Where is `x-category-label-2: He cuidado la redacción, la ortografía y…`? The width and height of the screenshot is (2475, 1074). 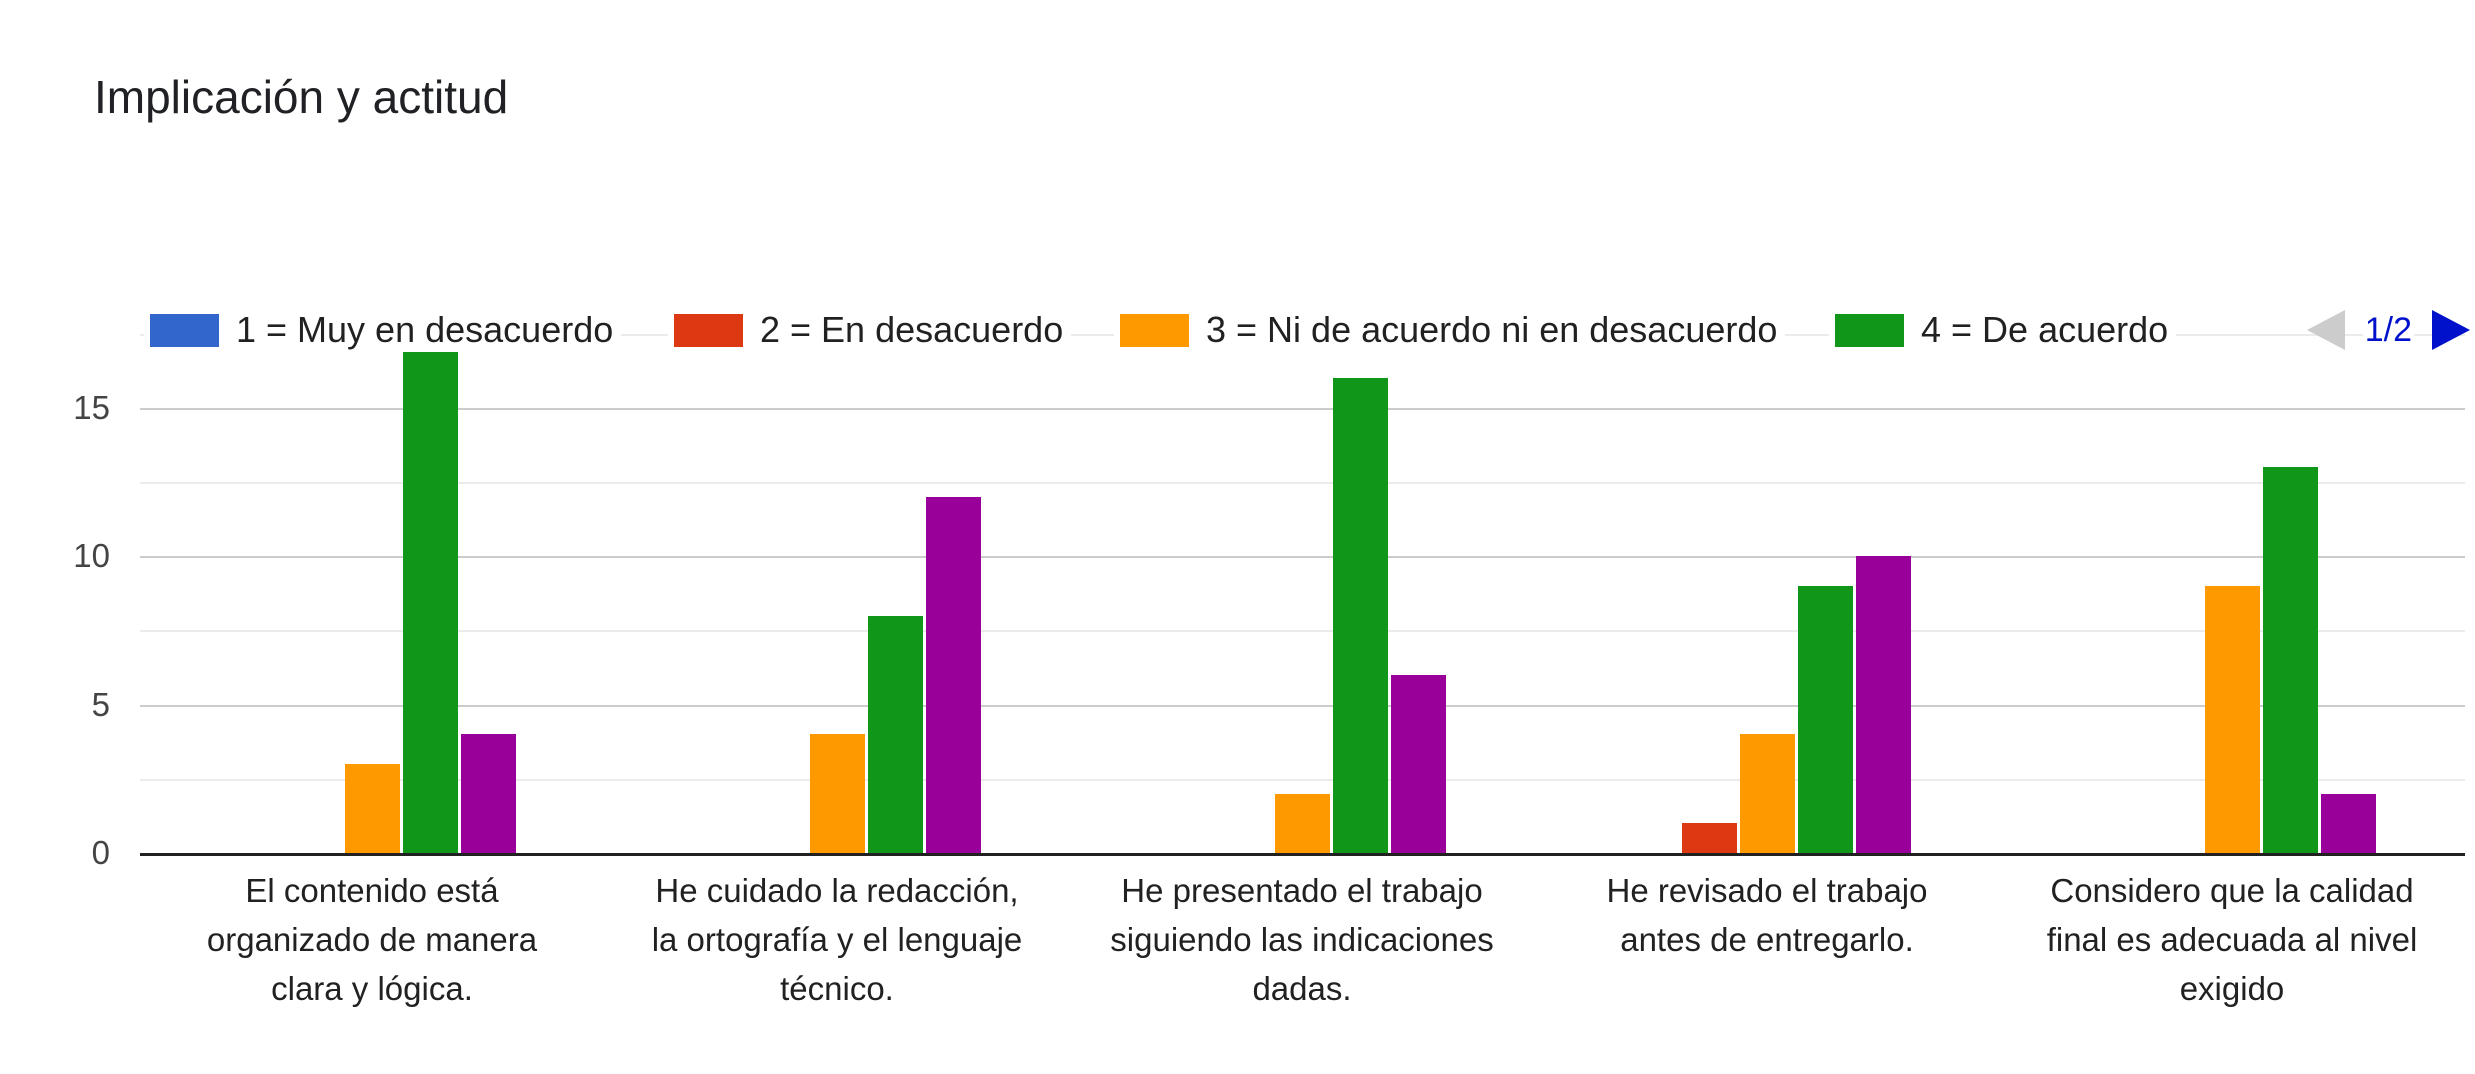 x-category-label-2: He cuidado la redacción, la ortografía y… is located at coordinates (837, 939).